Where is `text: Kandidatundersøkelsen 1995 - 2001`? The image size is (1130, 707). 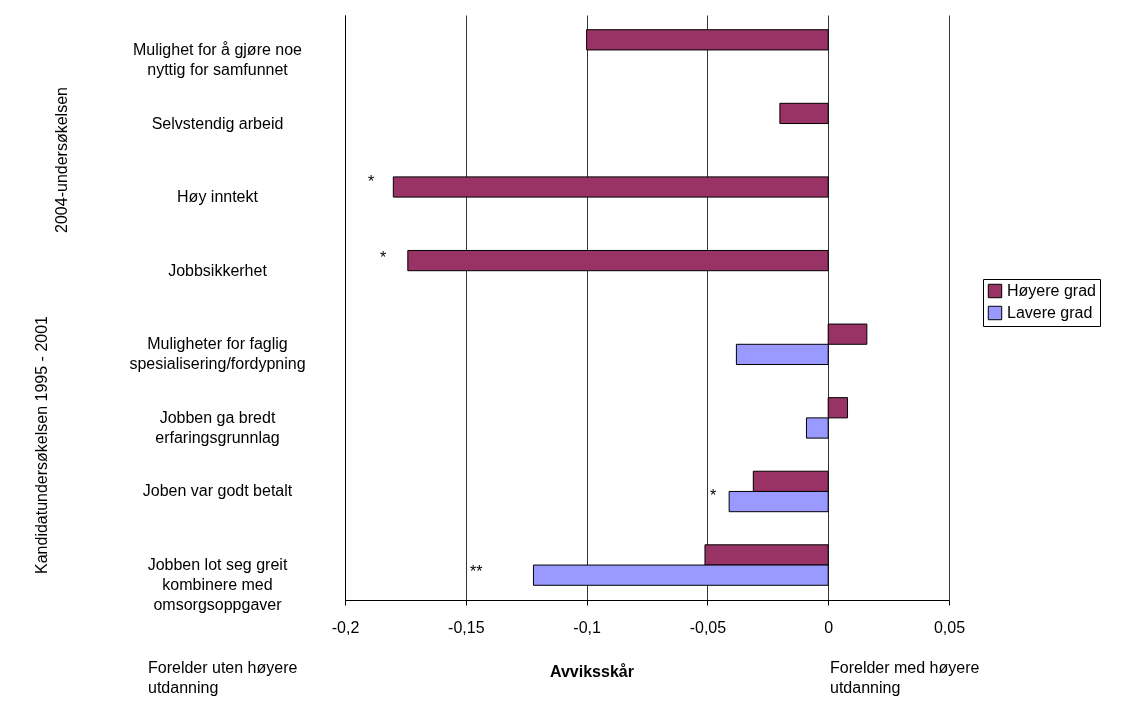 text: Kandidatundersøkelsen 1995 - 2001 is located at coordinates (41, 445).